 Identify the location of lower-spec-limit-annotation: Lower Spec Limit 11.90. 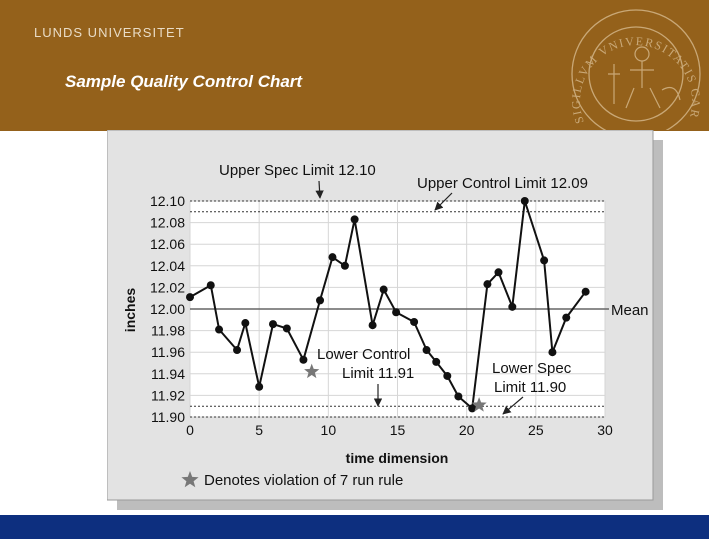
(533, 378).